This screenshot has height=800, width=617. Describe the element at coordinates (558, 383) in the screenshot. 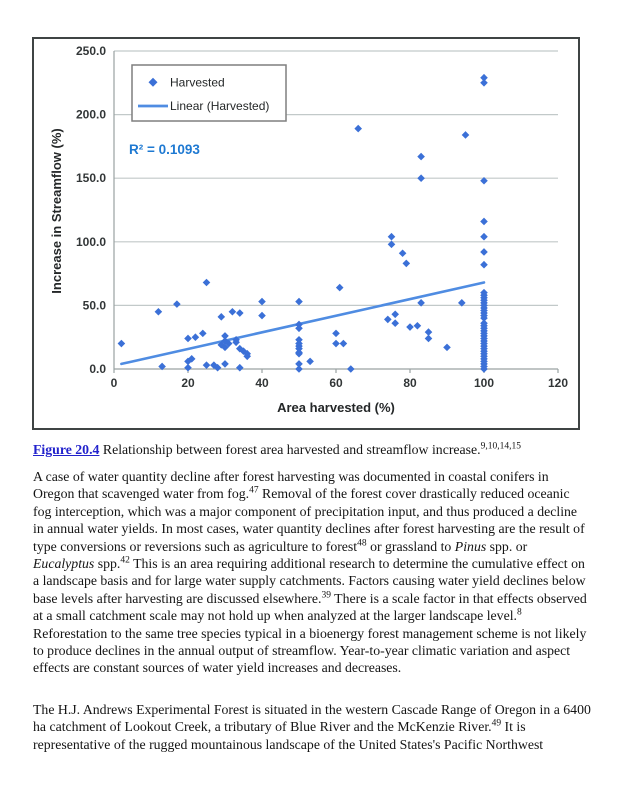

I see `x-tick-label: 120` at that location.